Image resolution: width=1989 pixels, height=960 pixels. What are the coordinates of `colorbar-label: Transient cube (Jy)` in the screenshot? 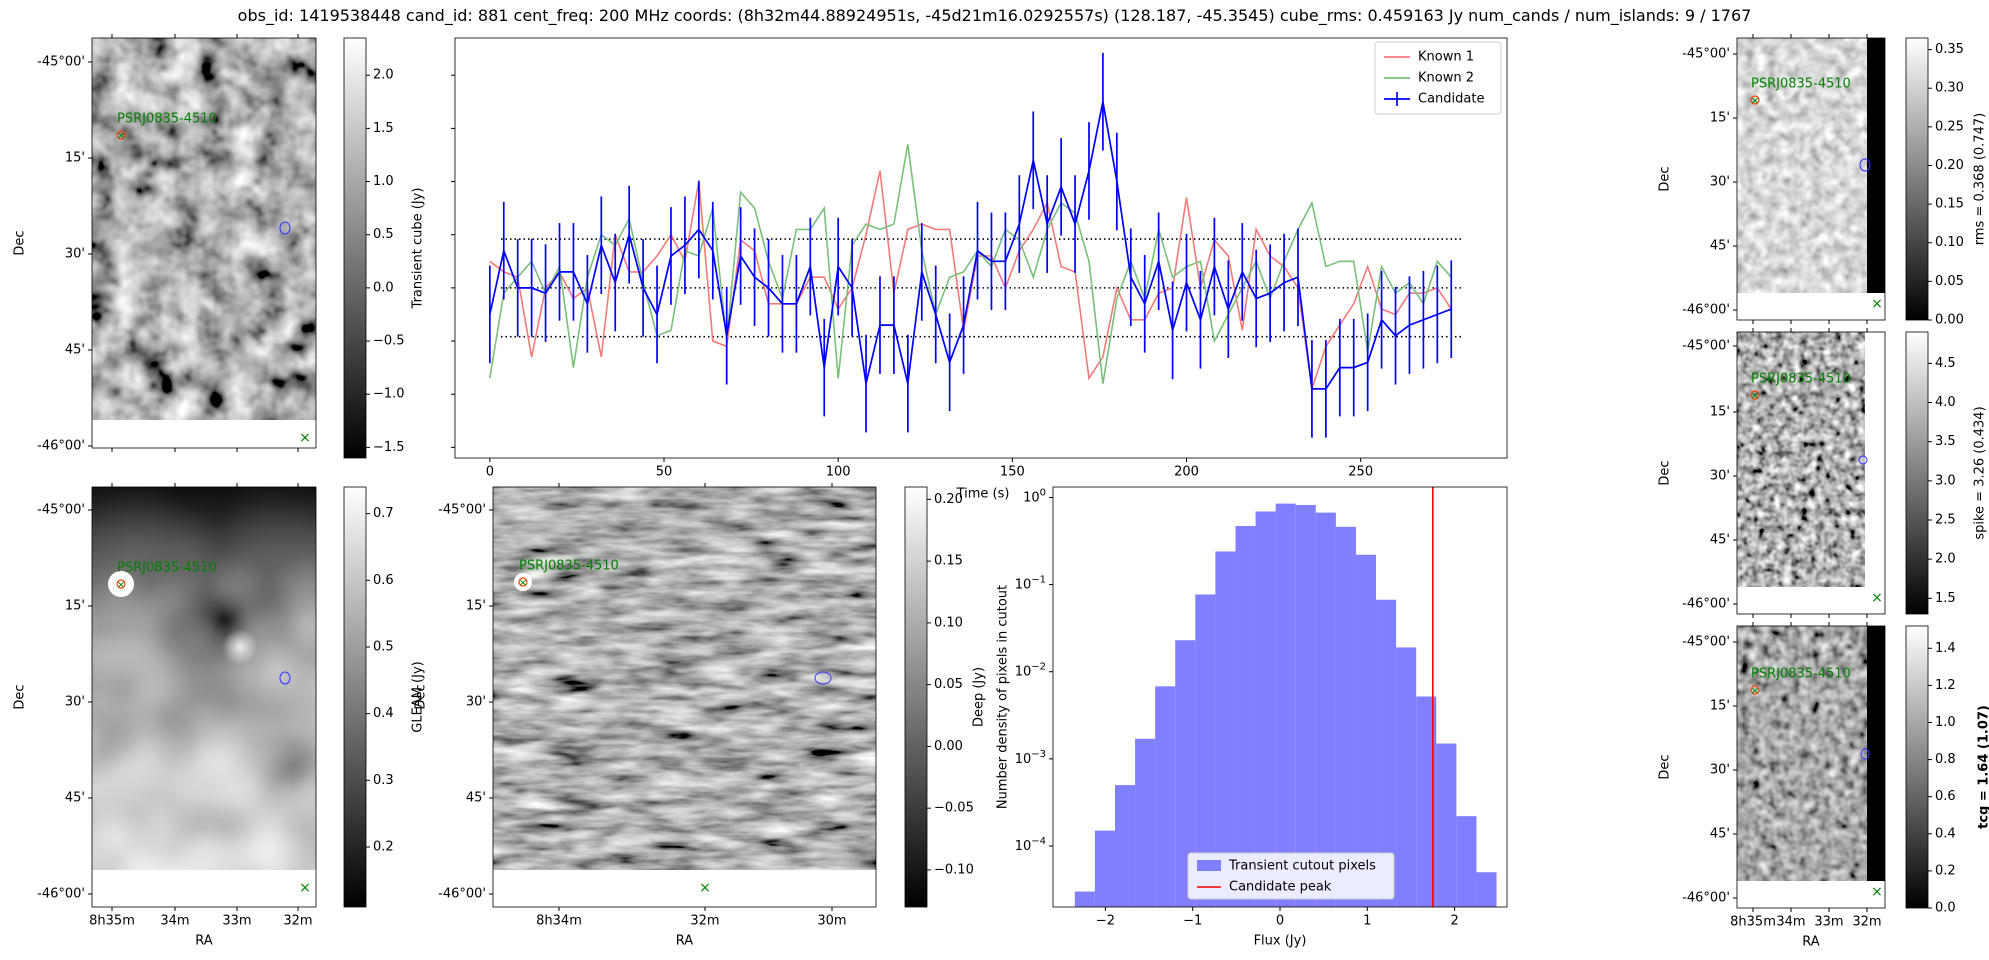 It's located at (418, 249).